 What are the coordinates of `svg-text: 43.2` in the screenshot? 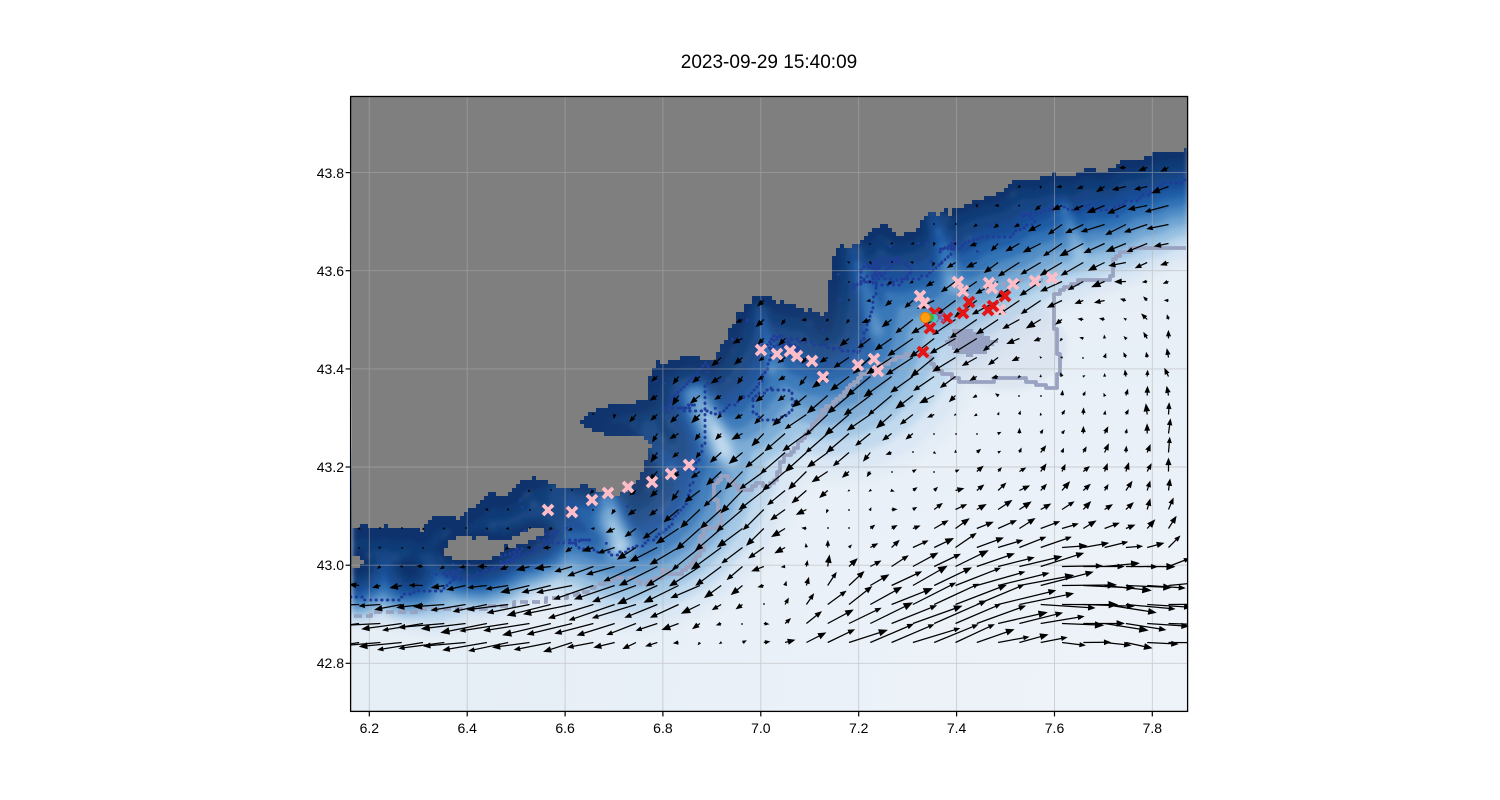 It's located at (330, 467).